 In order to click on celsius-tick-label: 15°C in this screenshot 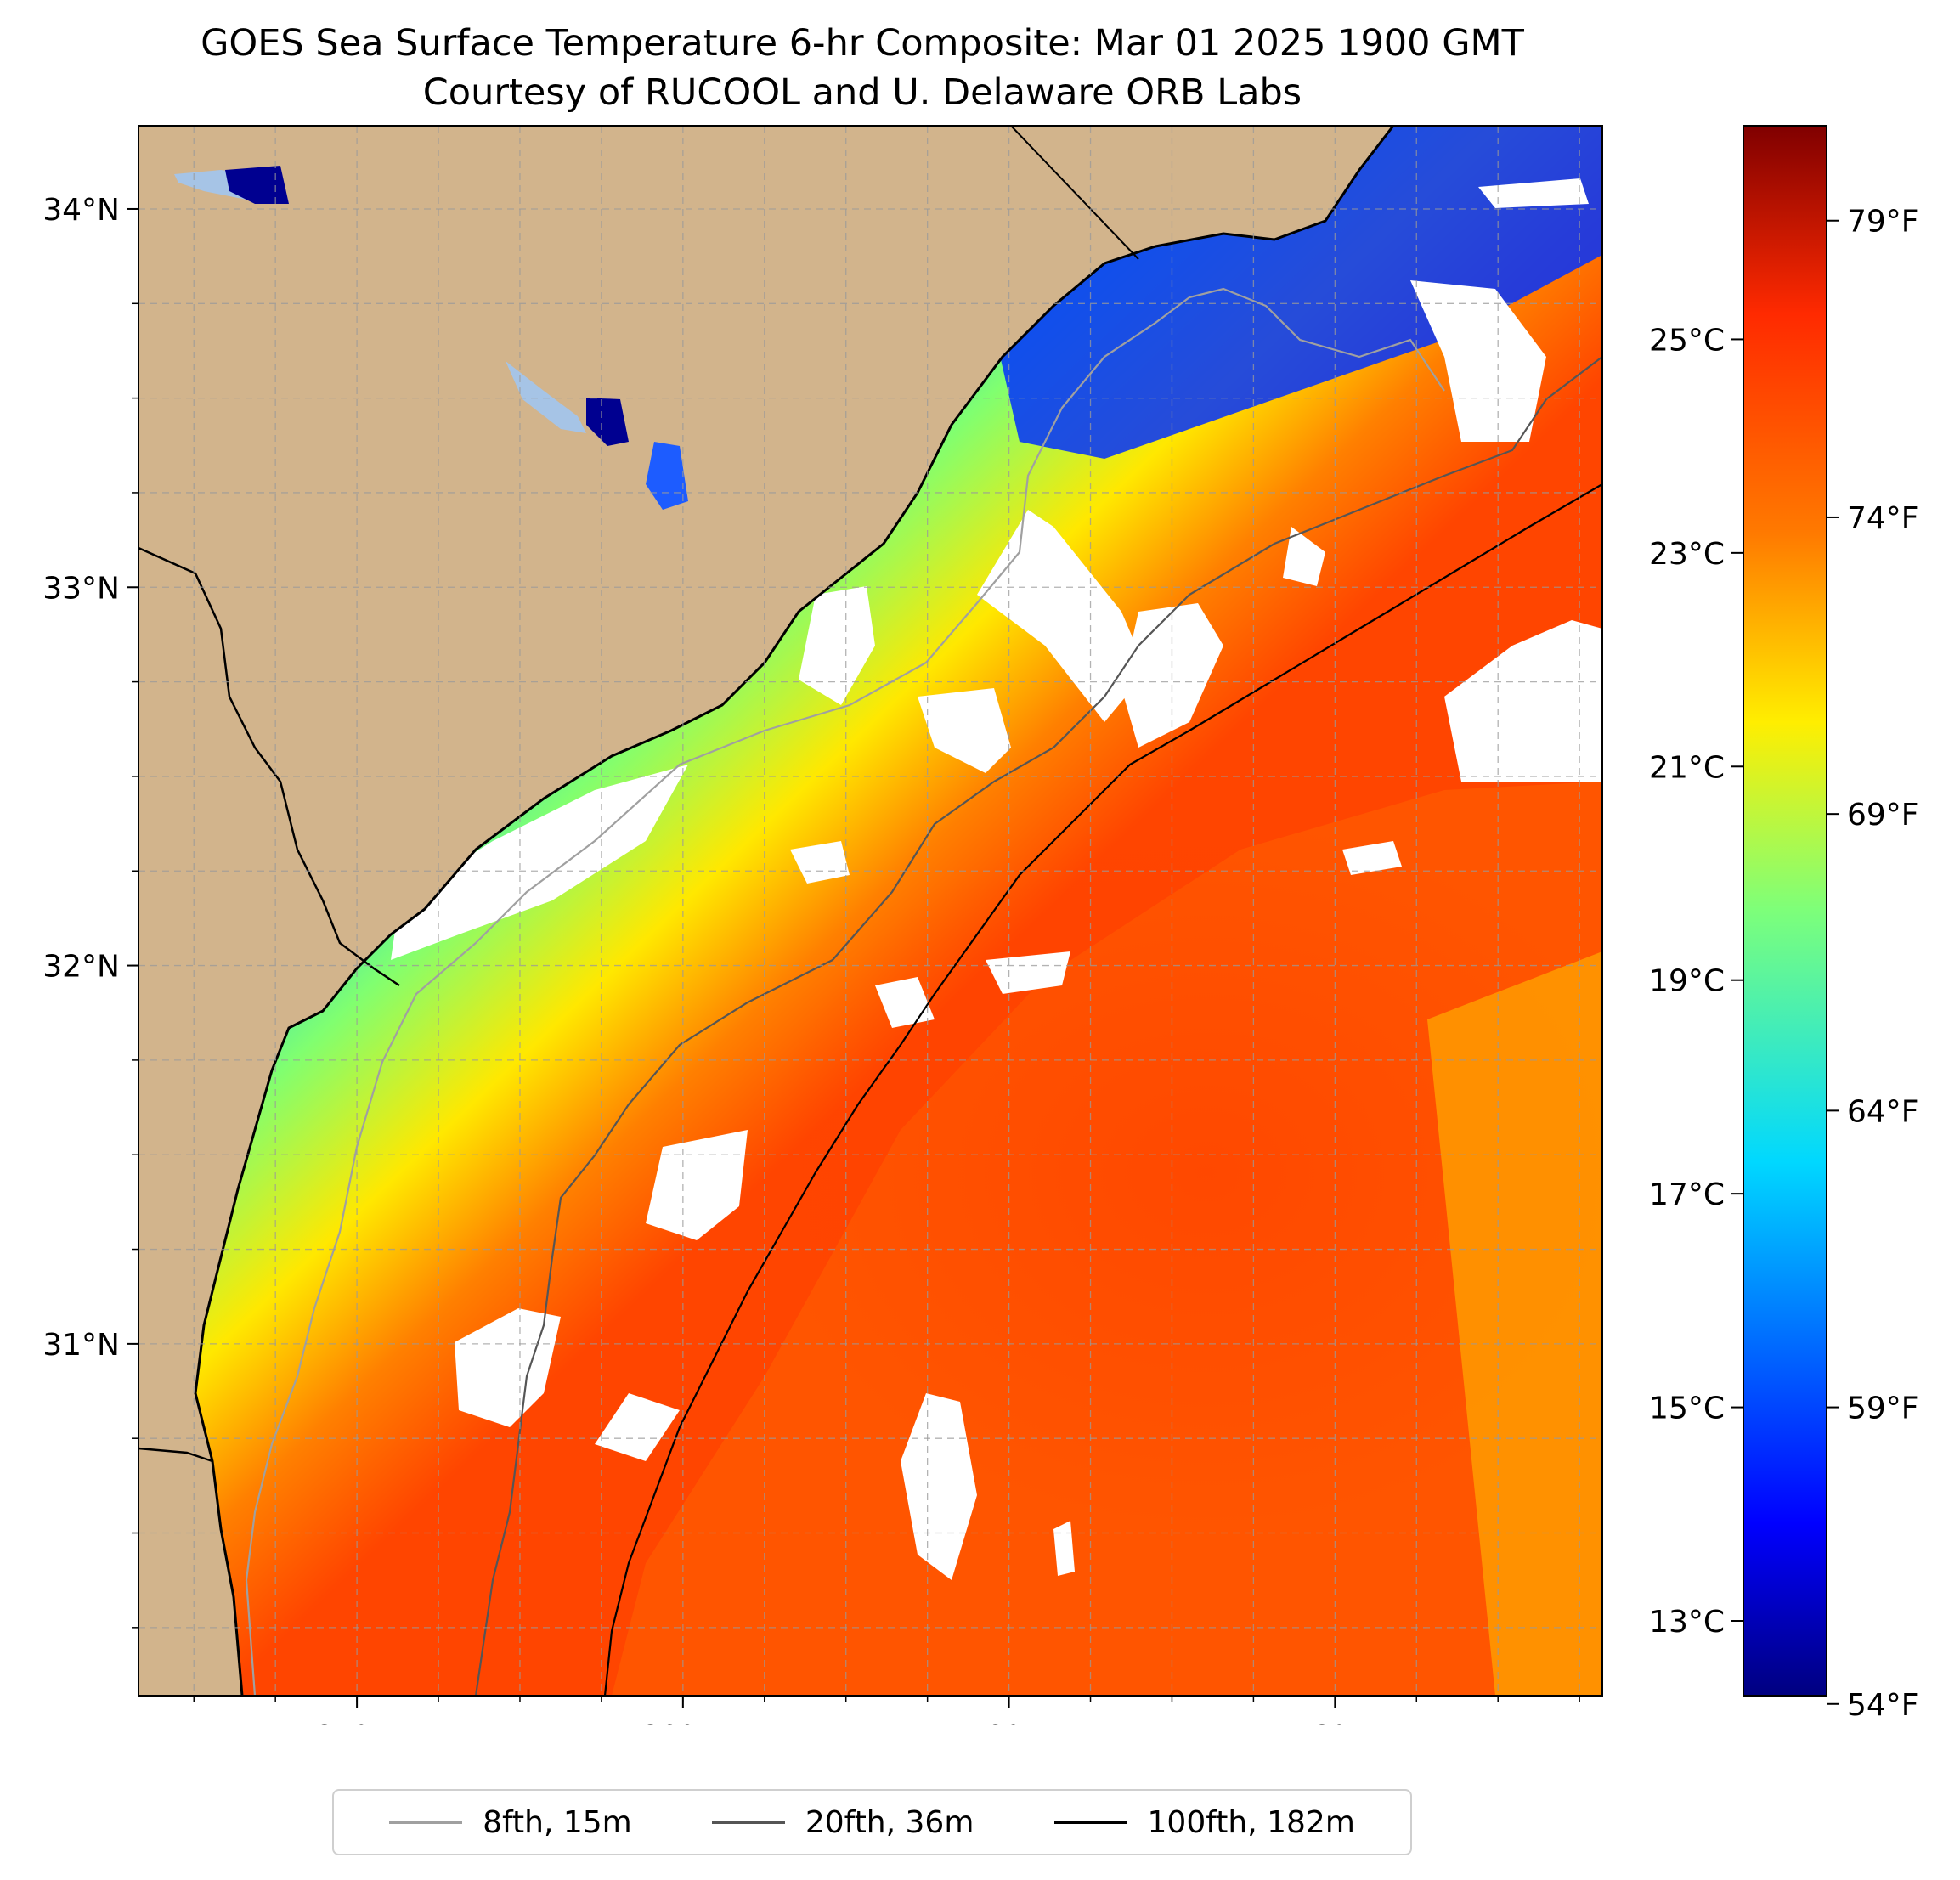, I will do `click(1687, 1409)`.